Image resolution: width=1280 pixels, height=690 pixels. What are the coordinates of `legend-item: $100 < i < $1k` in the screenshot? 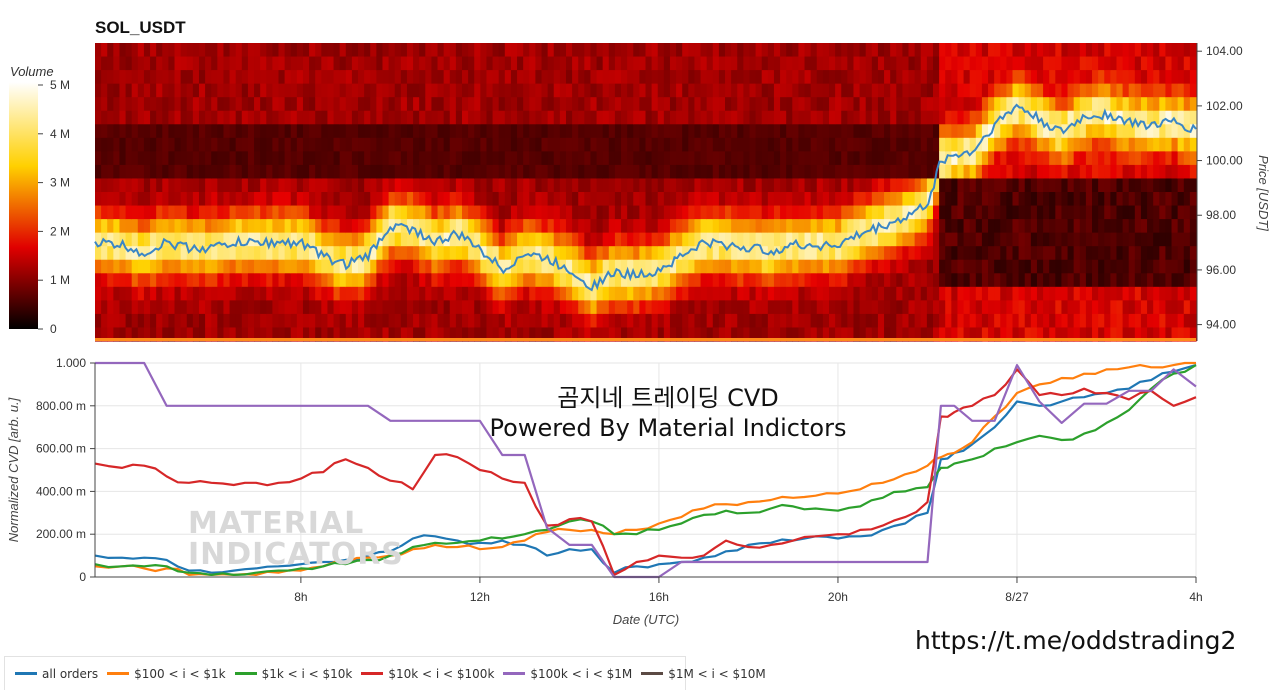 It's located at (166, 674).